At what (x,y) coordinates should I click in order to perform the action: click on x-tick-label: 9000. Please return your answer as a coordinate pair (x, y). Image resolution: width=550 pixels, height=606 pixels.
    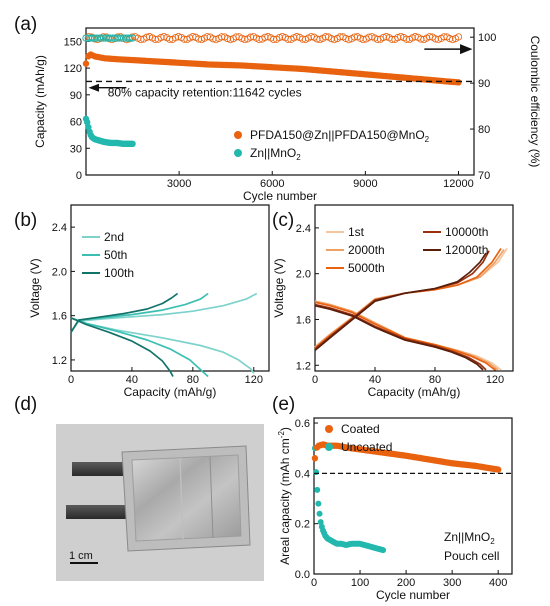
    Looking at the image, I should click on (365, 184).